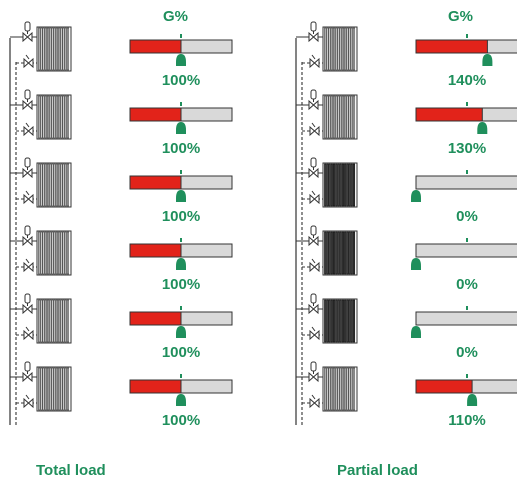 This screenshot has height=486, width=517. What do you see at coordinates (464, 197) in the screenshot?
I see `flow-gauge: 0%` at bounding box center [464, 197].